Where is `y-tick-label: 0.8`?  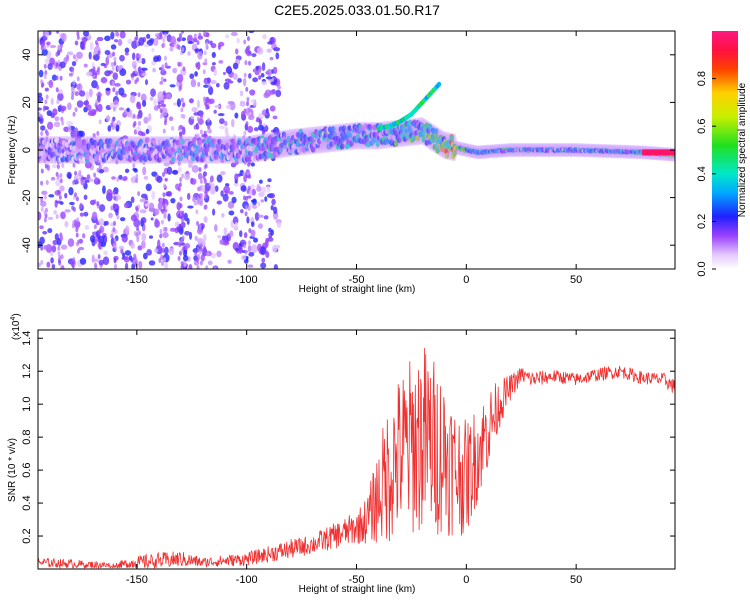
y-tick-label: 0.8 is located at coordinates (27, 436).